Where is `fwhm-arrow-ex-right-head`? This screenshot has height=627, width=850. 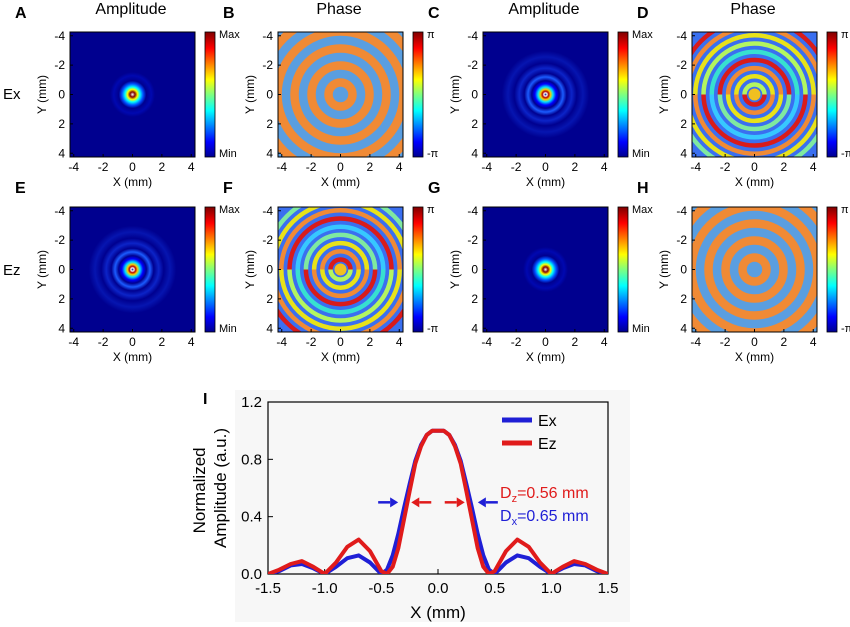 fwhm-arrow-ex-right-head is located at coordinates (481, 502).